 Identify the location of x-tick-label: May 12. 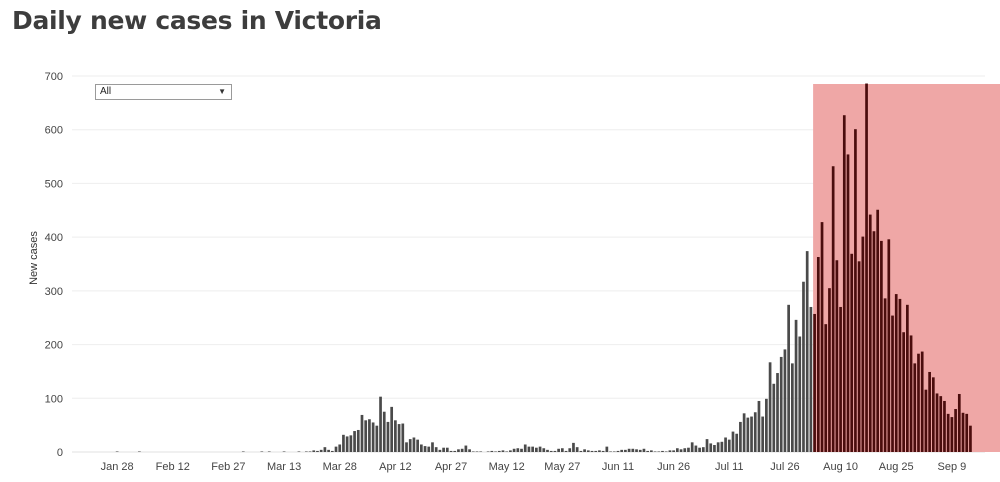
(507, 467).